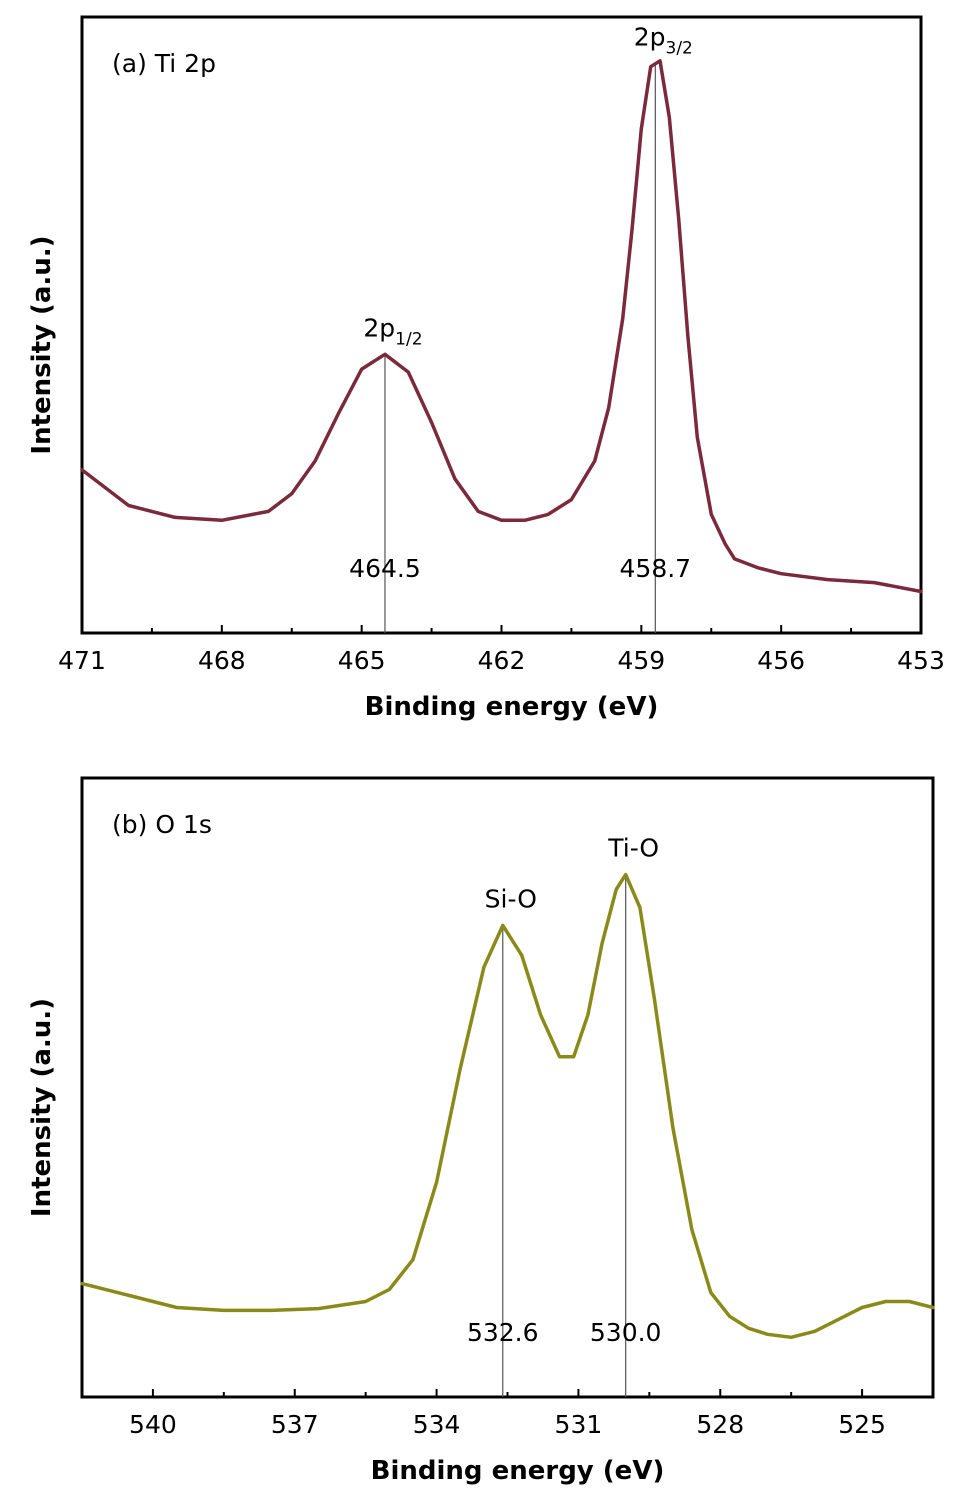  I want to click on peak-value-label: 532.6, so click(503, 1332).